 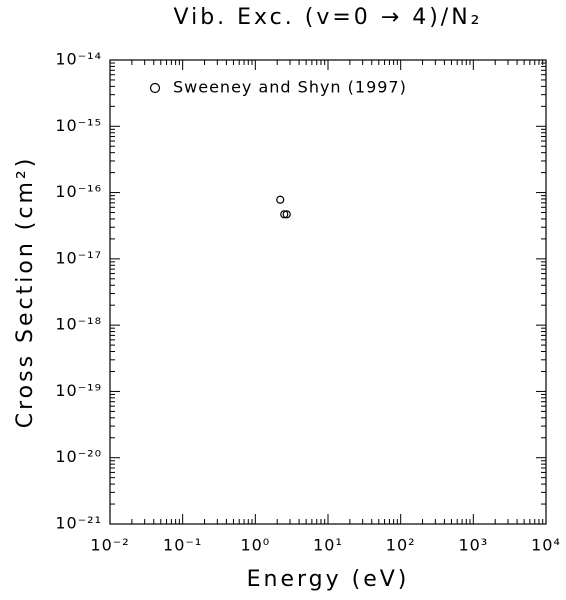 What do you see at coordinates (328, 545) in the screenshot?
I see `x-tick-label: 10¹` at bounding box center [328, 545].